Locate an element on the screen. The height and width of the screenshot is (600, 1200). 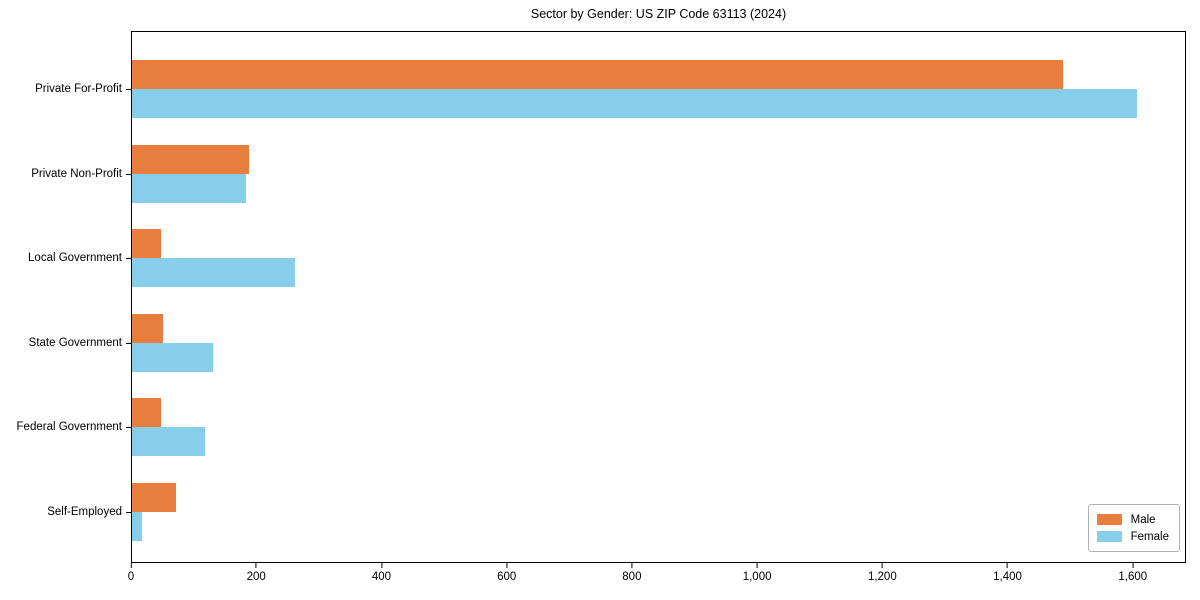
category-row: Federal Government is located at coordinates (601, 427).